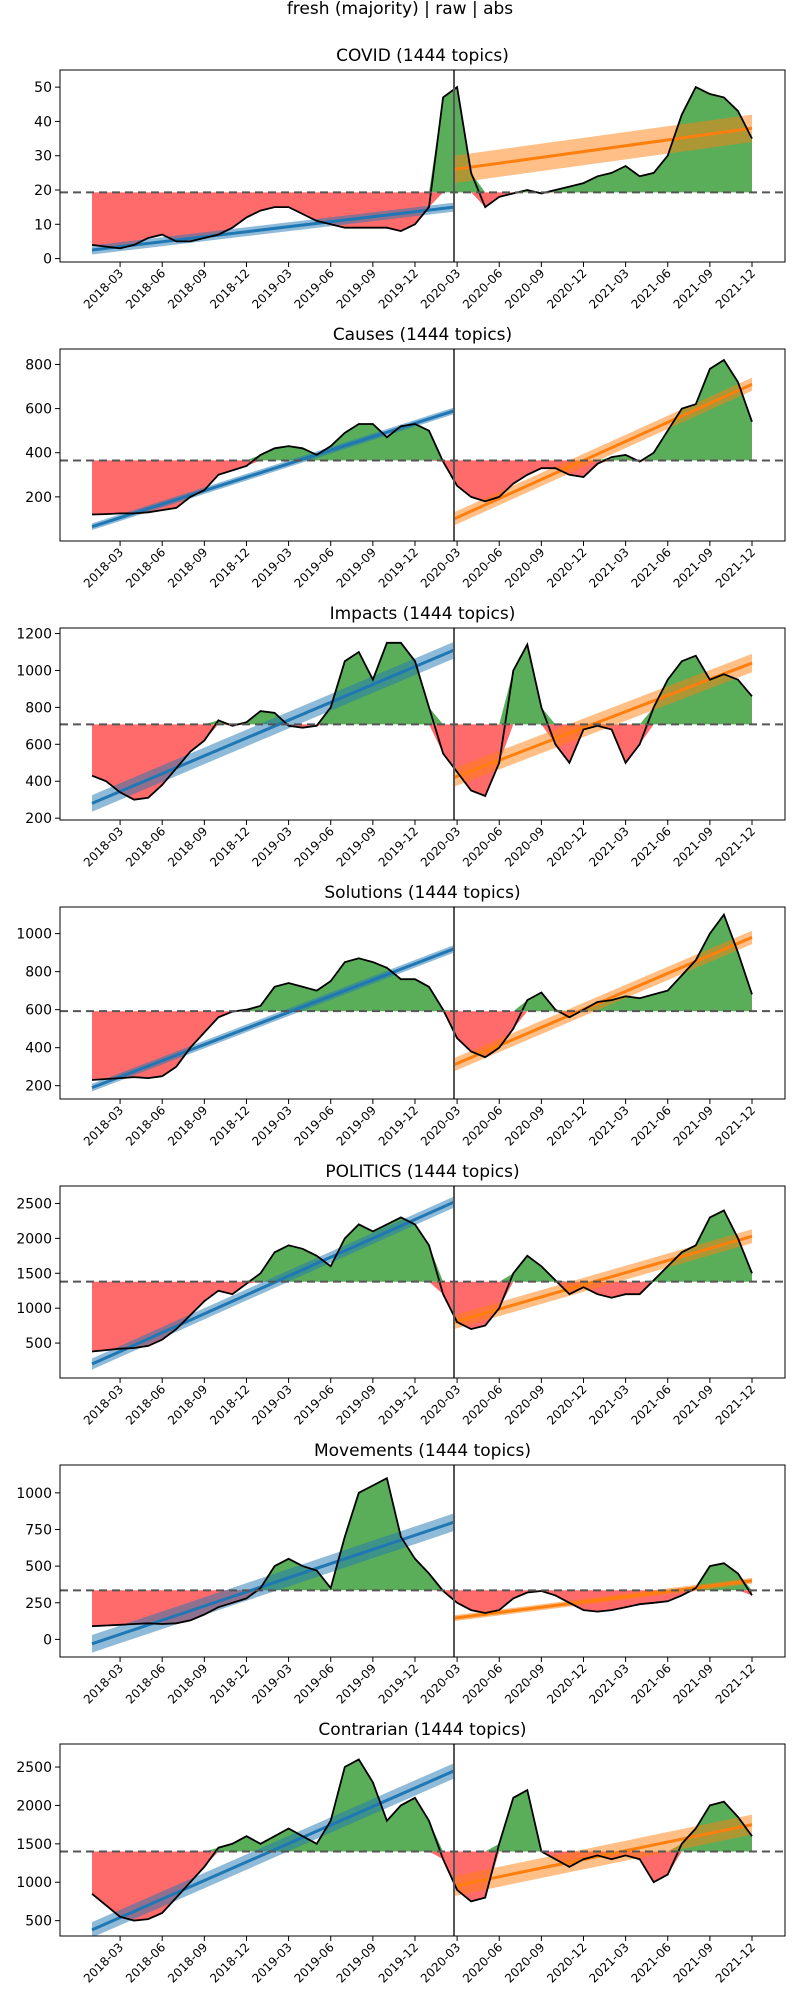 This screenshot has height=2000, width=800. What do you see at coordinates (145, 846) in the screenshot?
I see `x-tick-label: 2018-06` at bounding box center [145, 846].